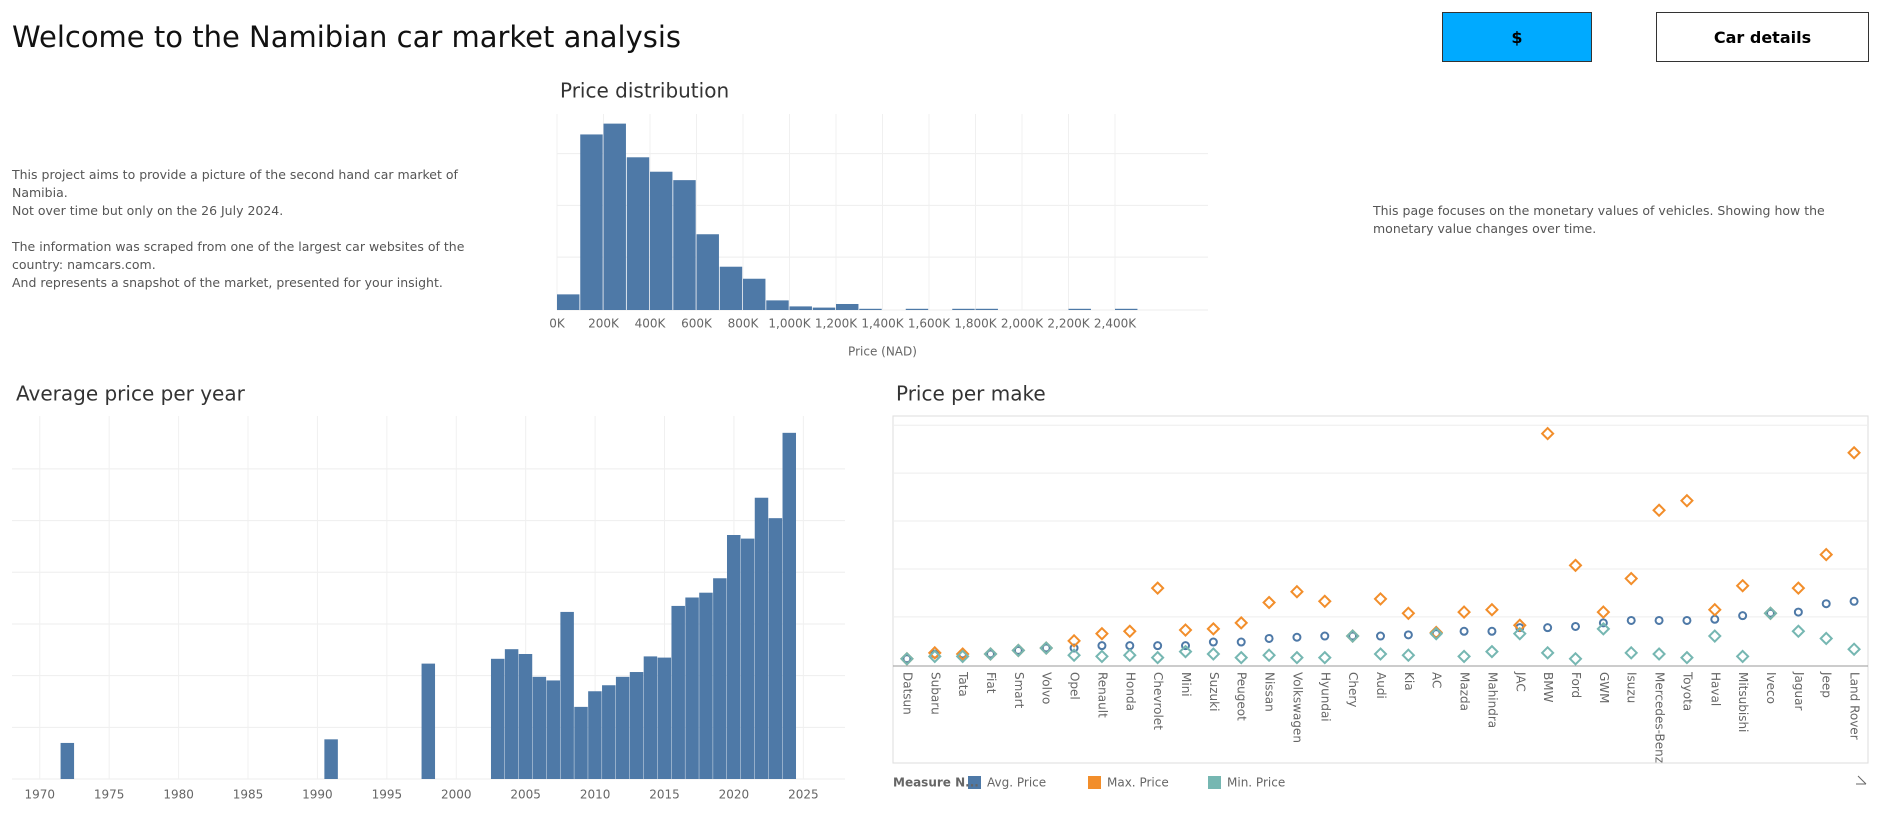 The width and height of the screenshot is (1882, 821). I want to click on x-tick-label: 1,000K, so click(789, 324).